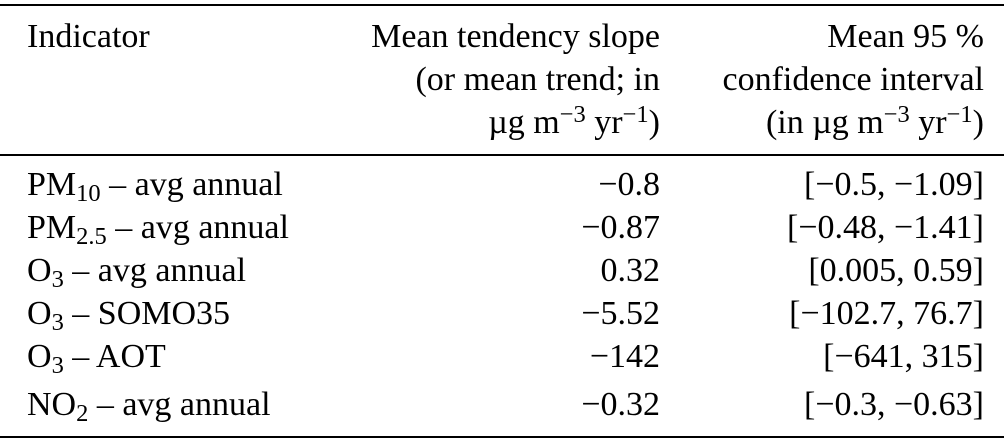 This screenshot has height=447, width=1004. Describe the element at coordinates (853, 79) in the screenshot. I see `header-ci-line-2: confidence interval` at that location.